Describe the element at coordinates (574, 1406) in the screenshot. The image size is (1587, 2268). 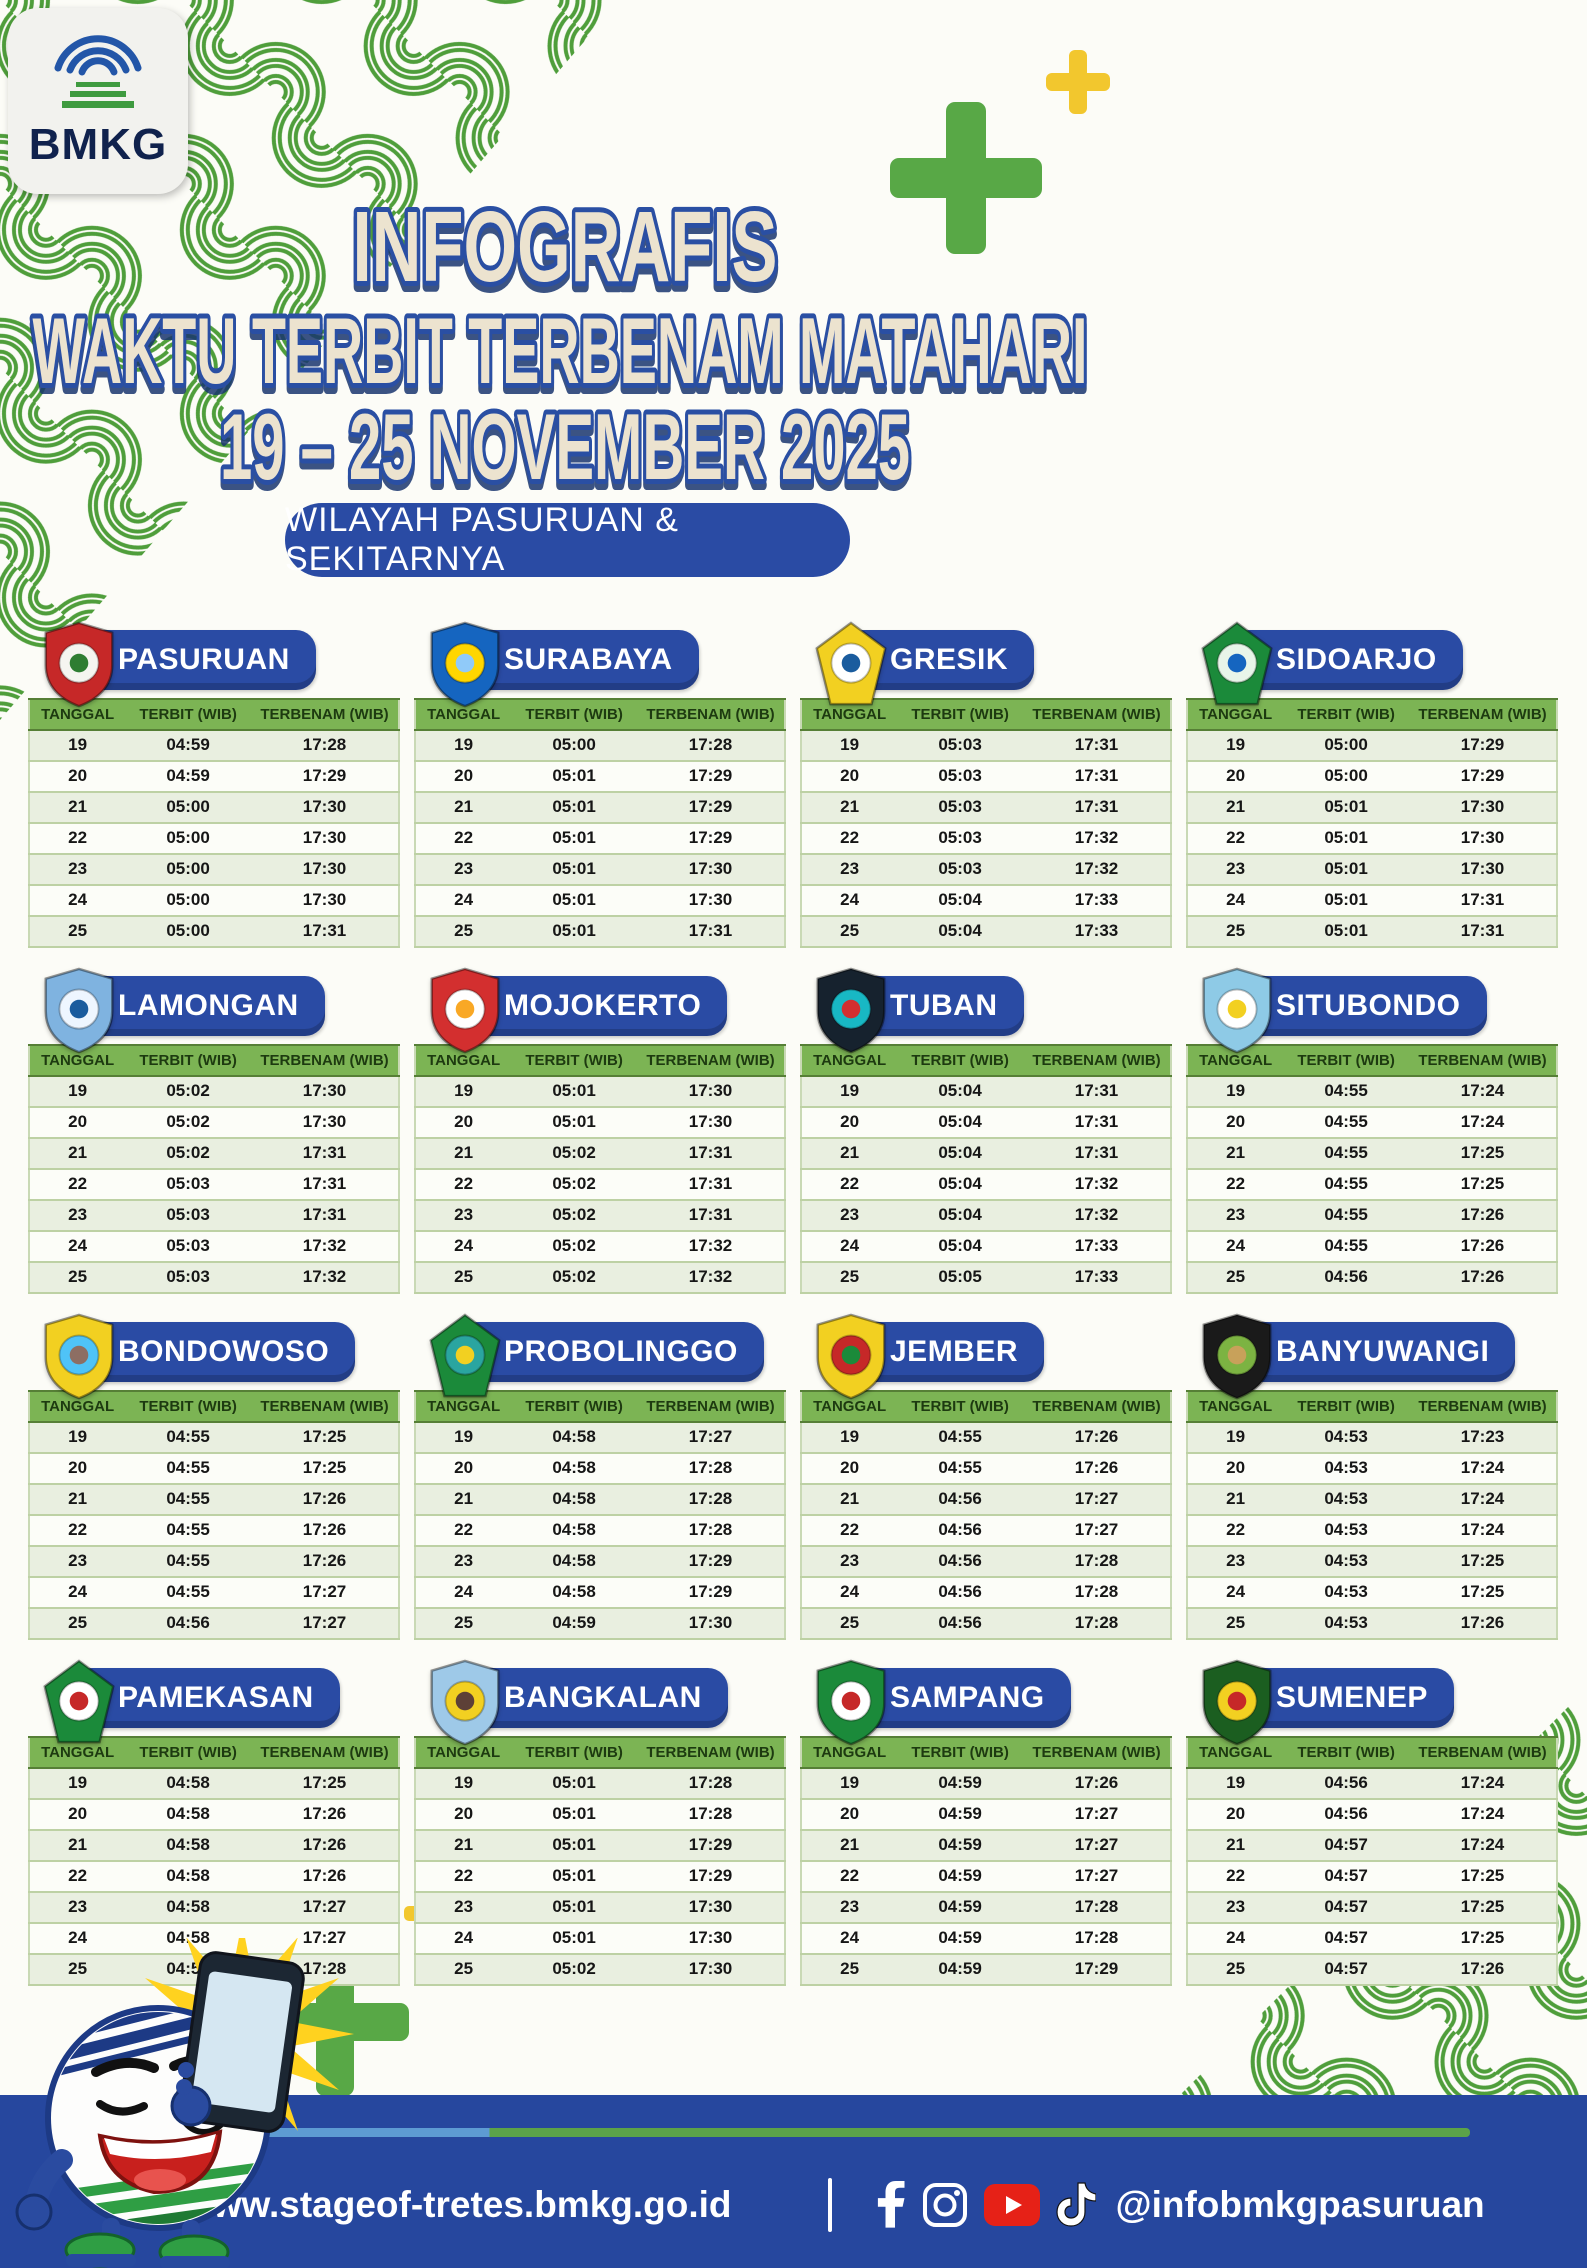
I see `col-header-terbit: TERBIT (WIB)` at that location.